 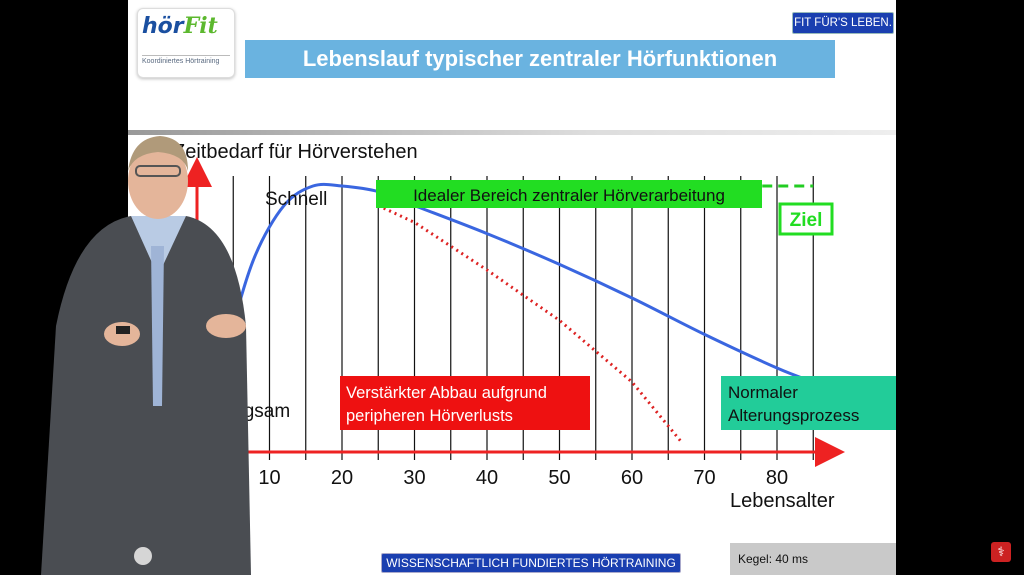 I want to click on logo-subtitle: Koordiniertes Hörtraining, so click(x=186, y=60).